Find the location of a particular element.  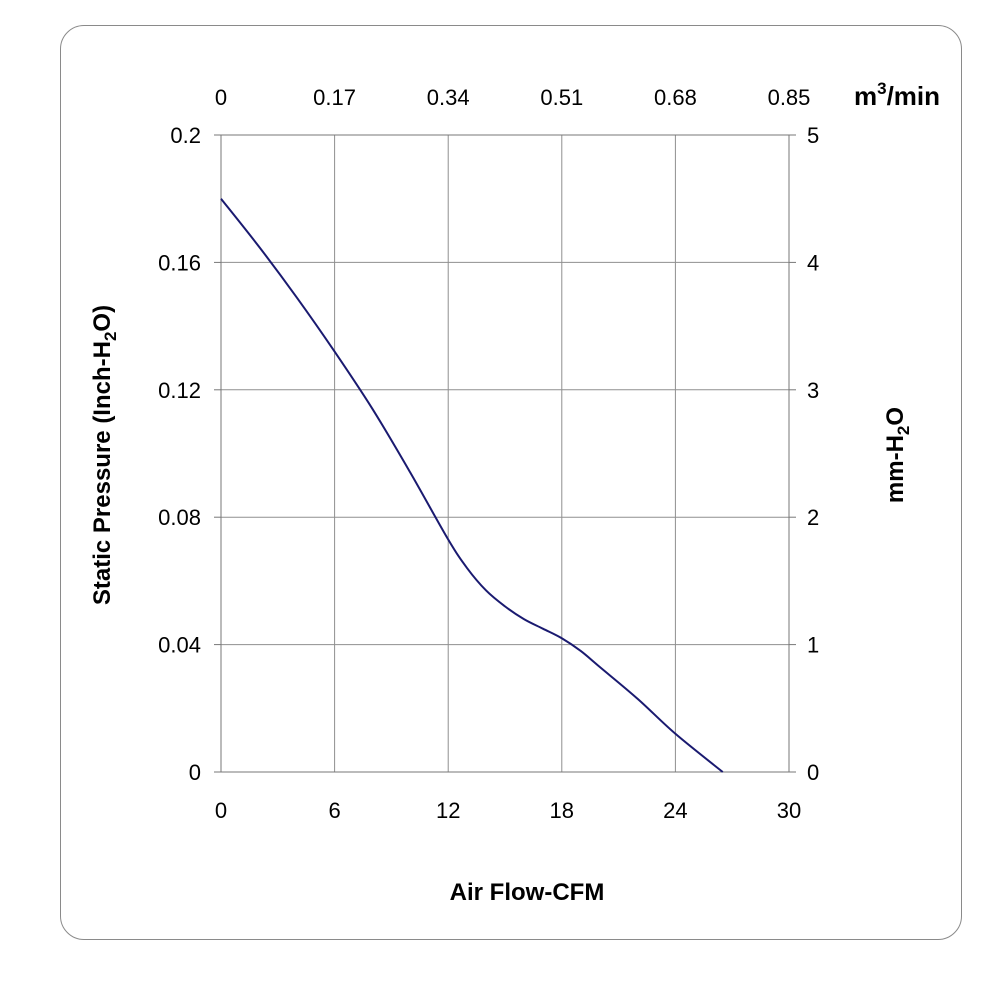

x2-tick-label: 0.34 is located at coordinates (448, 97).